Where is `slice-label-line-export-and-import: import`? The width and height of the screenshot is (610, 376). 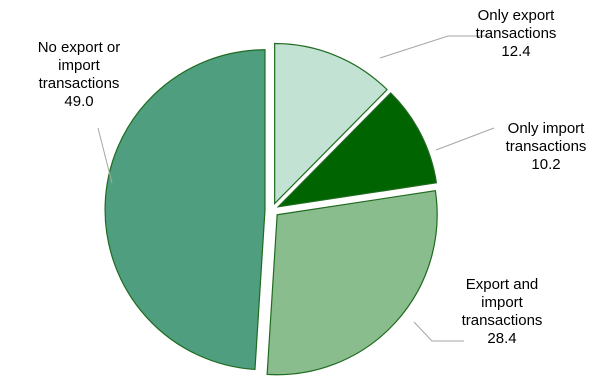
slice-label-line-export-and-import: import is located at coordinates (502, 302).